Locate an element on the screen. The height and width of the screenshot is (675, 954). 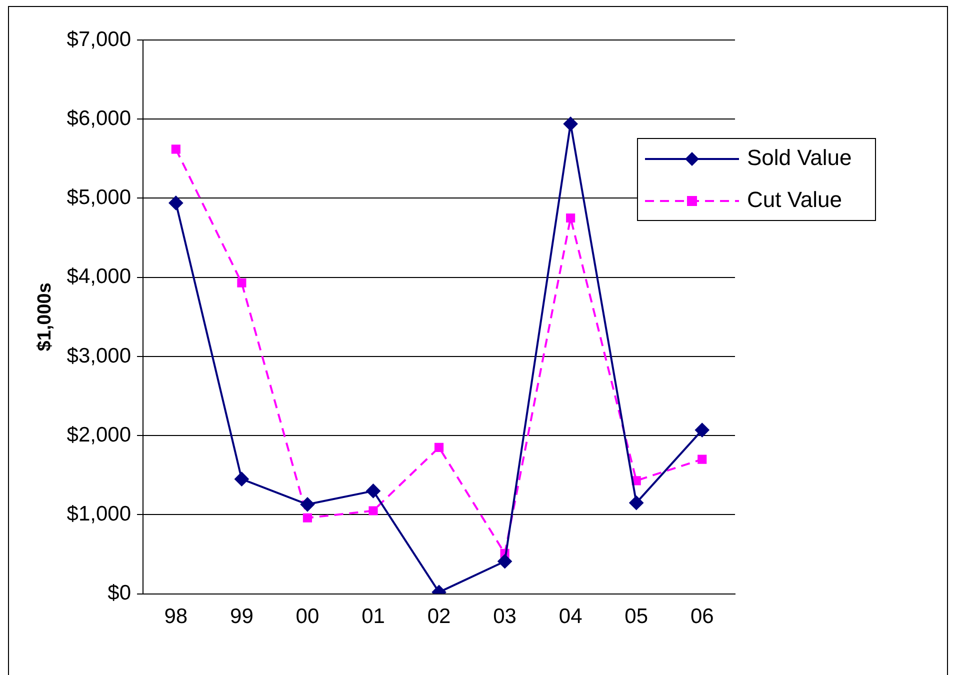
y-axis-title: $1,000s is located at coordinates (45, 317).